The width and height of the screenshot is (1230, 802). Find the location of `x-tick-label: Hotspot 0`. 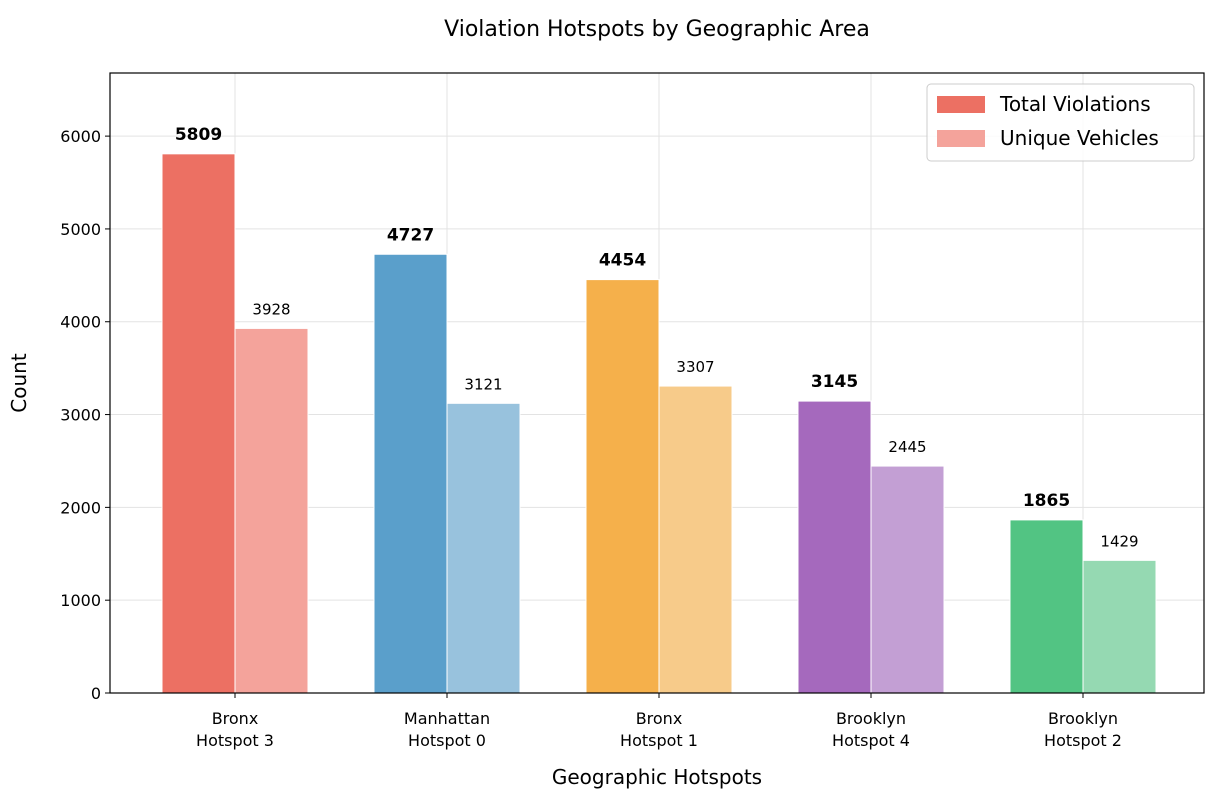

x-tick-label: Hotspot 0 is located at coordinates (447, 740).